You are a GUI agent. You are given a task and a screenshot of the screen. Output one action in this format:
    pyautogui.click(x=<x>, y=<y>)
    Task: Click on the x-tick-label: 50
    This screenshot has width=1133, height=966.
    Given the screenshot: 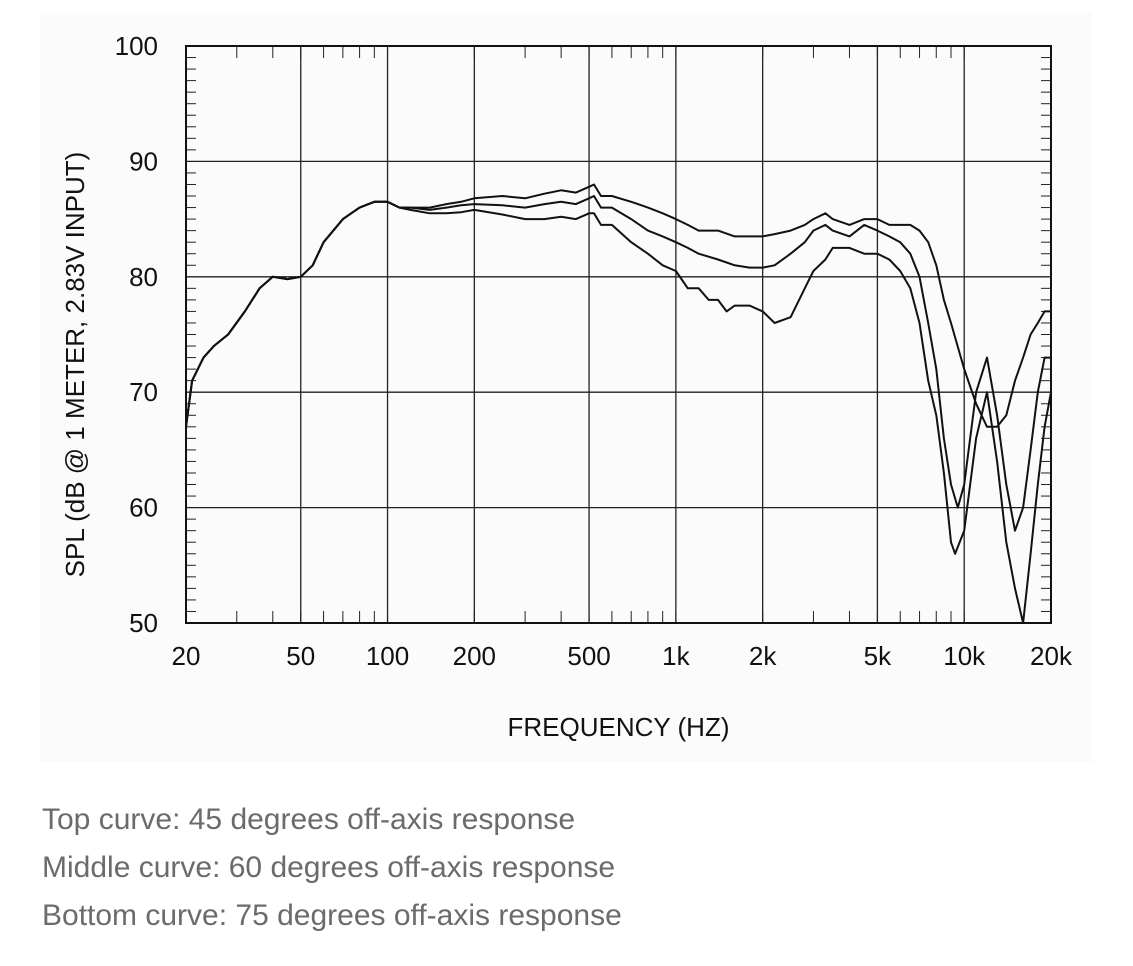 What is the action you would take?
    pyautogui.click(x=300, y=656)
    